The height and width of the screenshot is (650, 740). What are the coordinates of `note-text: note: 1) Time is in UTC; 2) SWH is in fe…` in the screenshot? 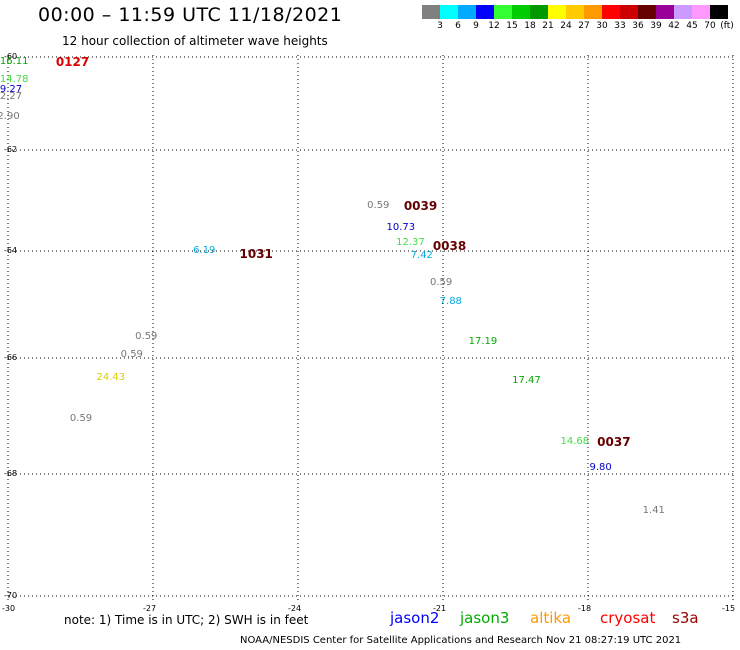 It's located at (186, 620).